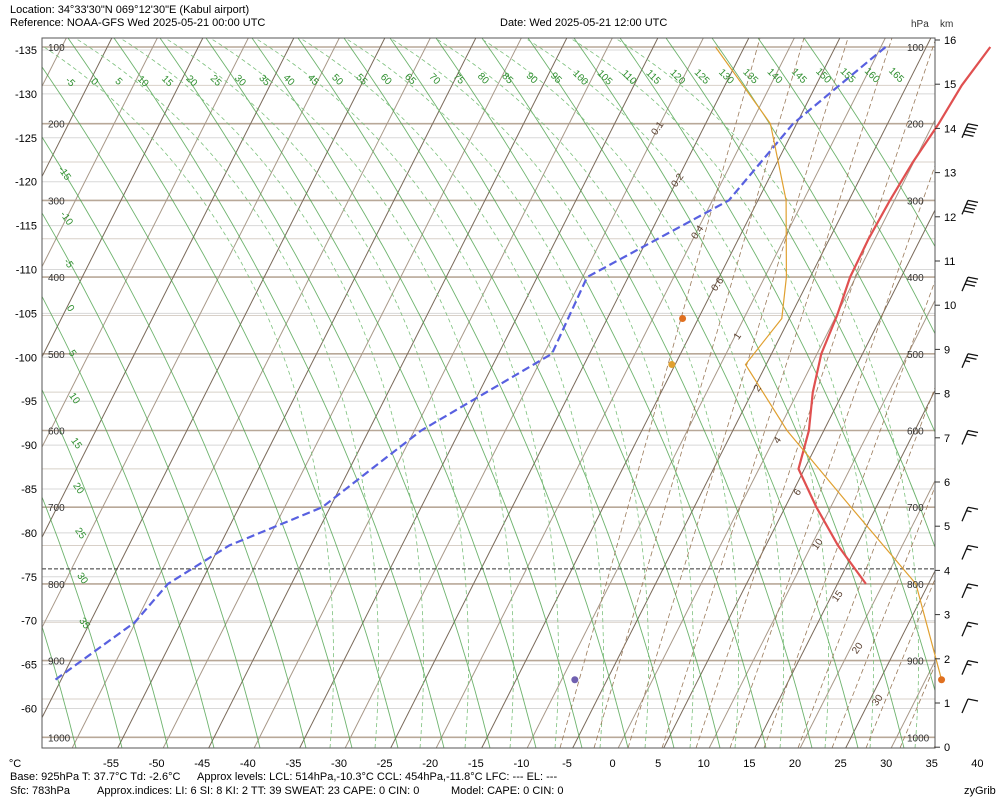  What do you see at coordinates (947, 704) in the screenshot?
I see `km-tick-label: 1` at bounding box center [947, 704].